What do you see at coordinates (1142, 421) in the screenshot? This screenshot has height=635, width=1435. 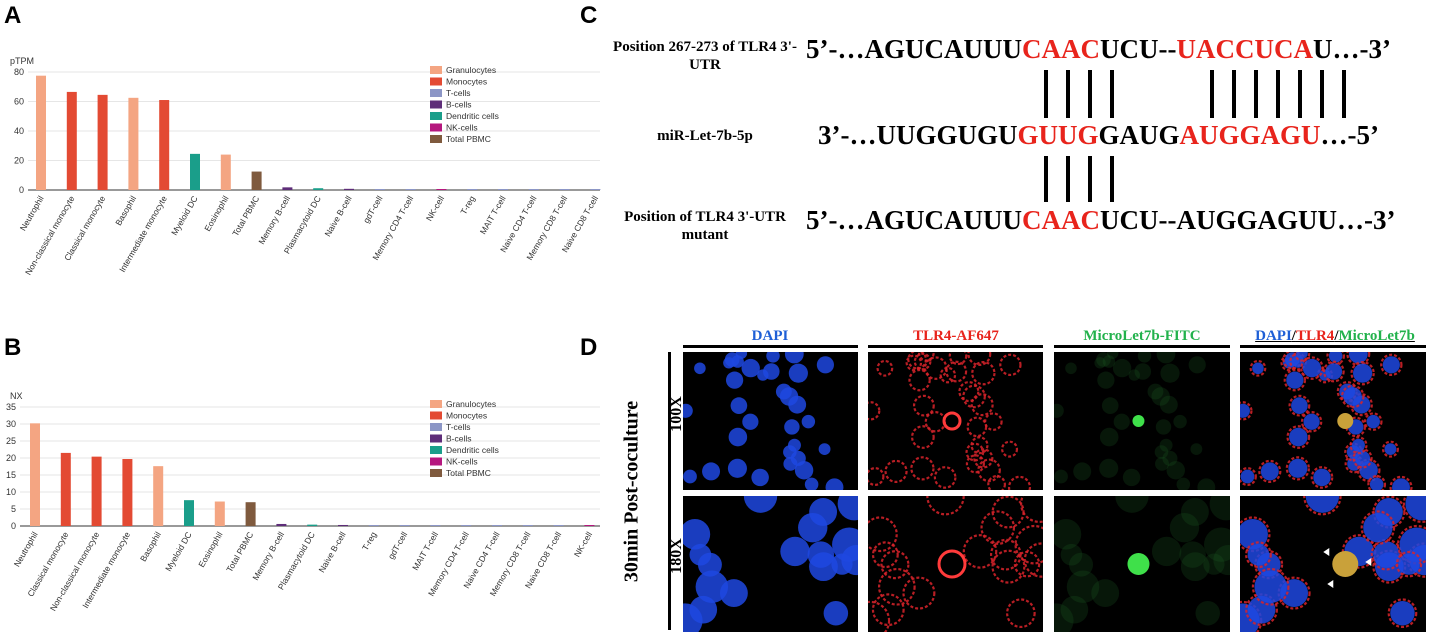 I see `micrograph-microlet7b-100x` at bounding box center [1142, 421].